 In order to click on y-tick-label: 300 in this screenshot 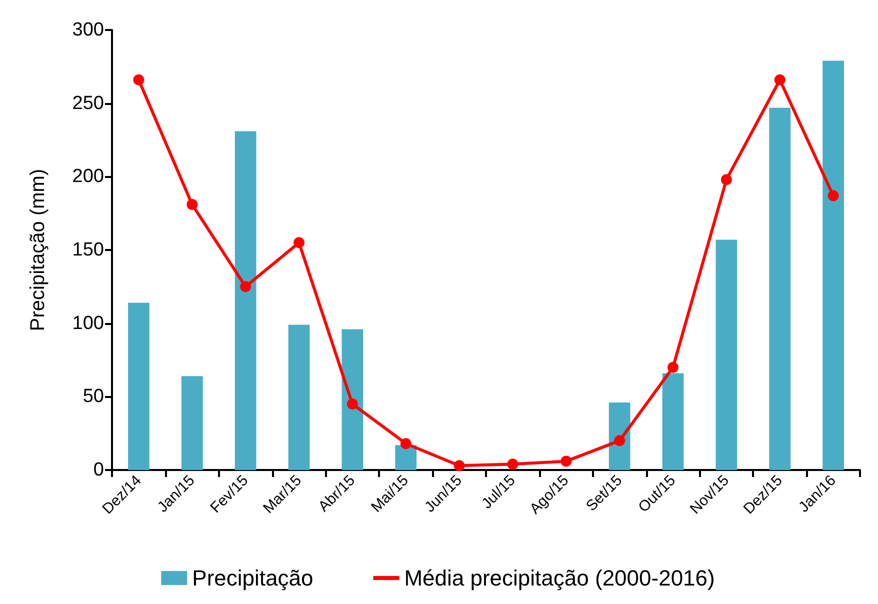, I will do `click(88, 30)`.